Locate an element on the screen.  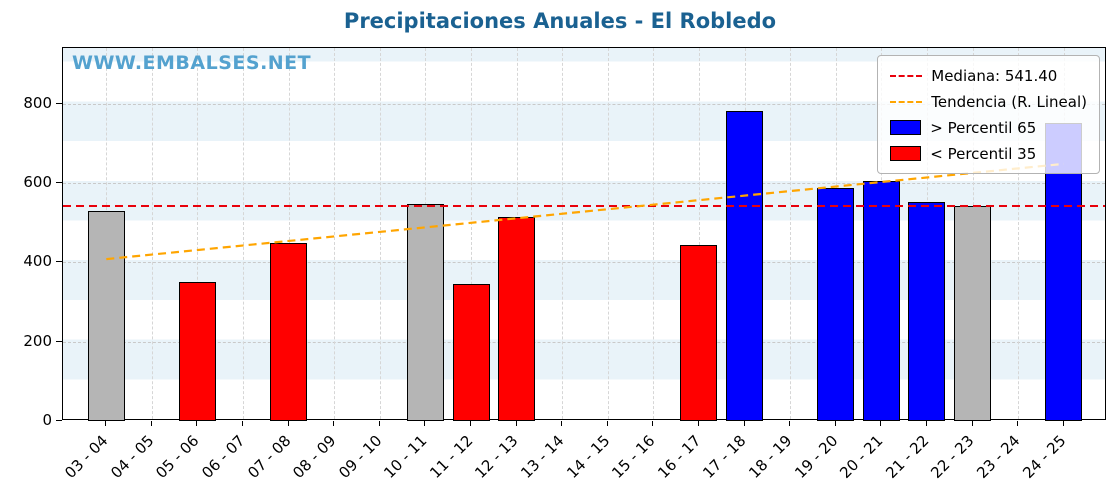
legend-item-above-p65: > Percentil 65 is located at coordinates (988, 127).